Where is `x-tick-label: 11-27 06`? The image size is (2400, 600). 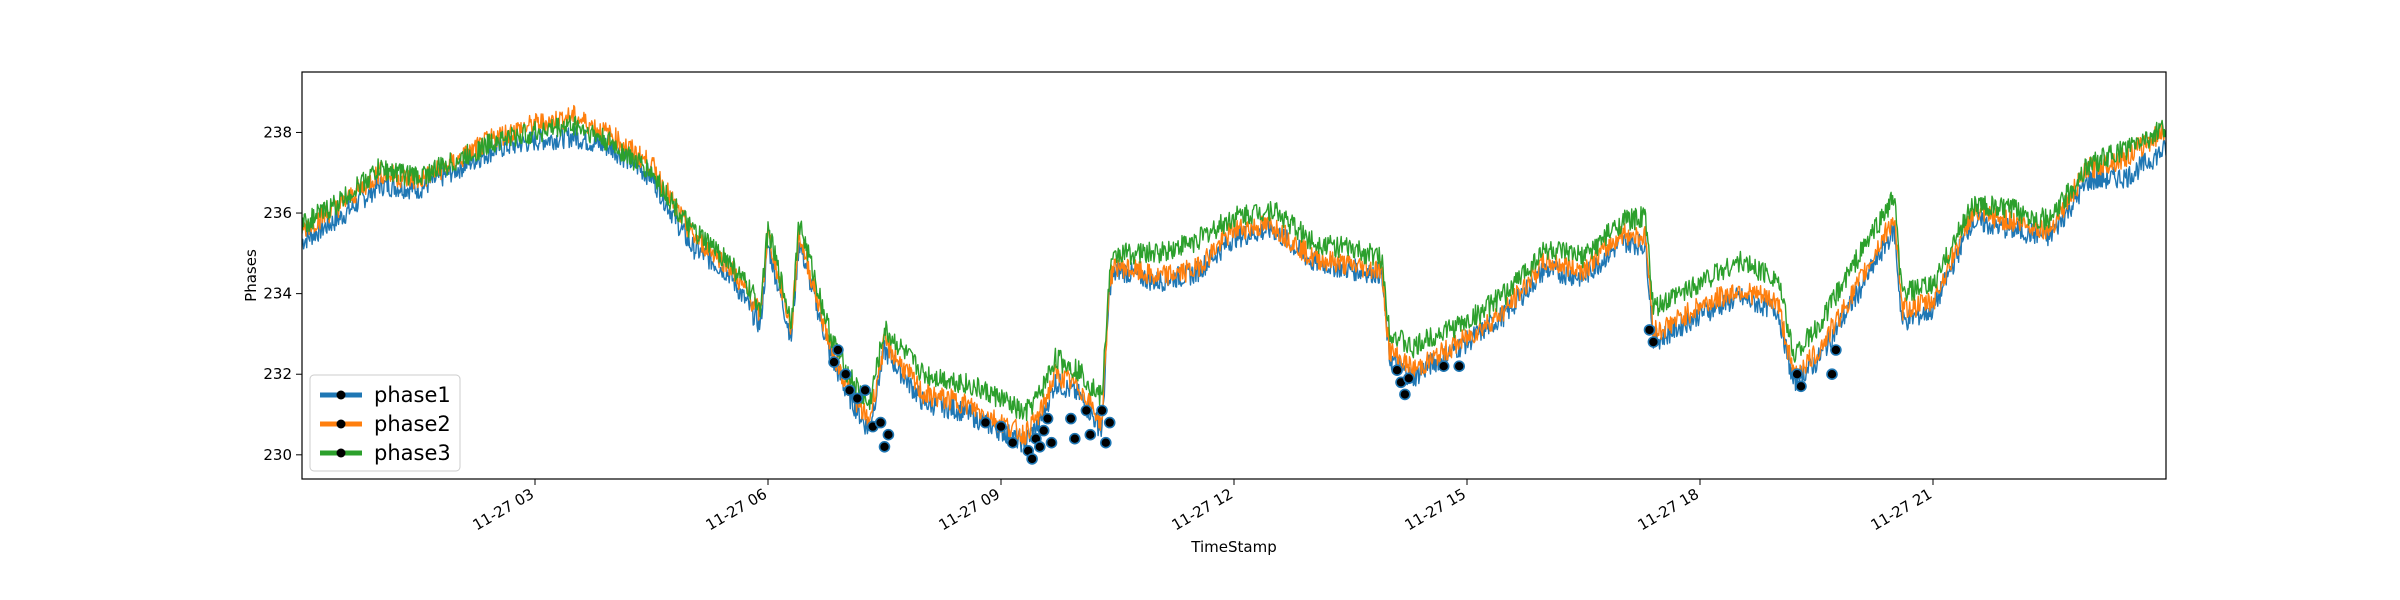 x-tick-label: 11-27 06 is located at coordinates (736, 509).